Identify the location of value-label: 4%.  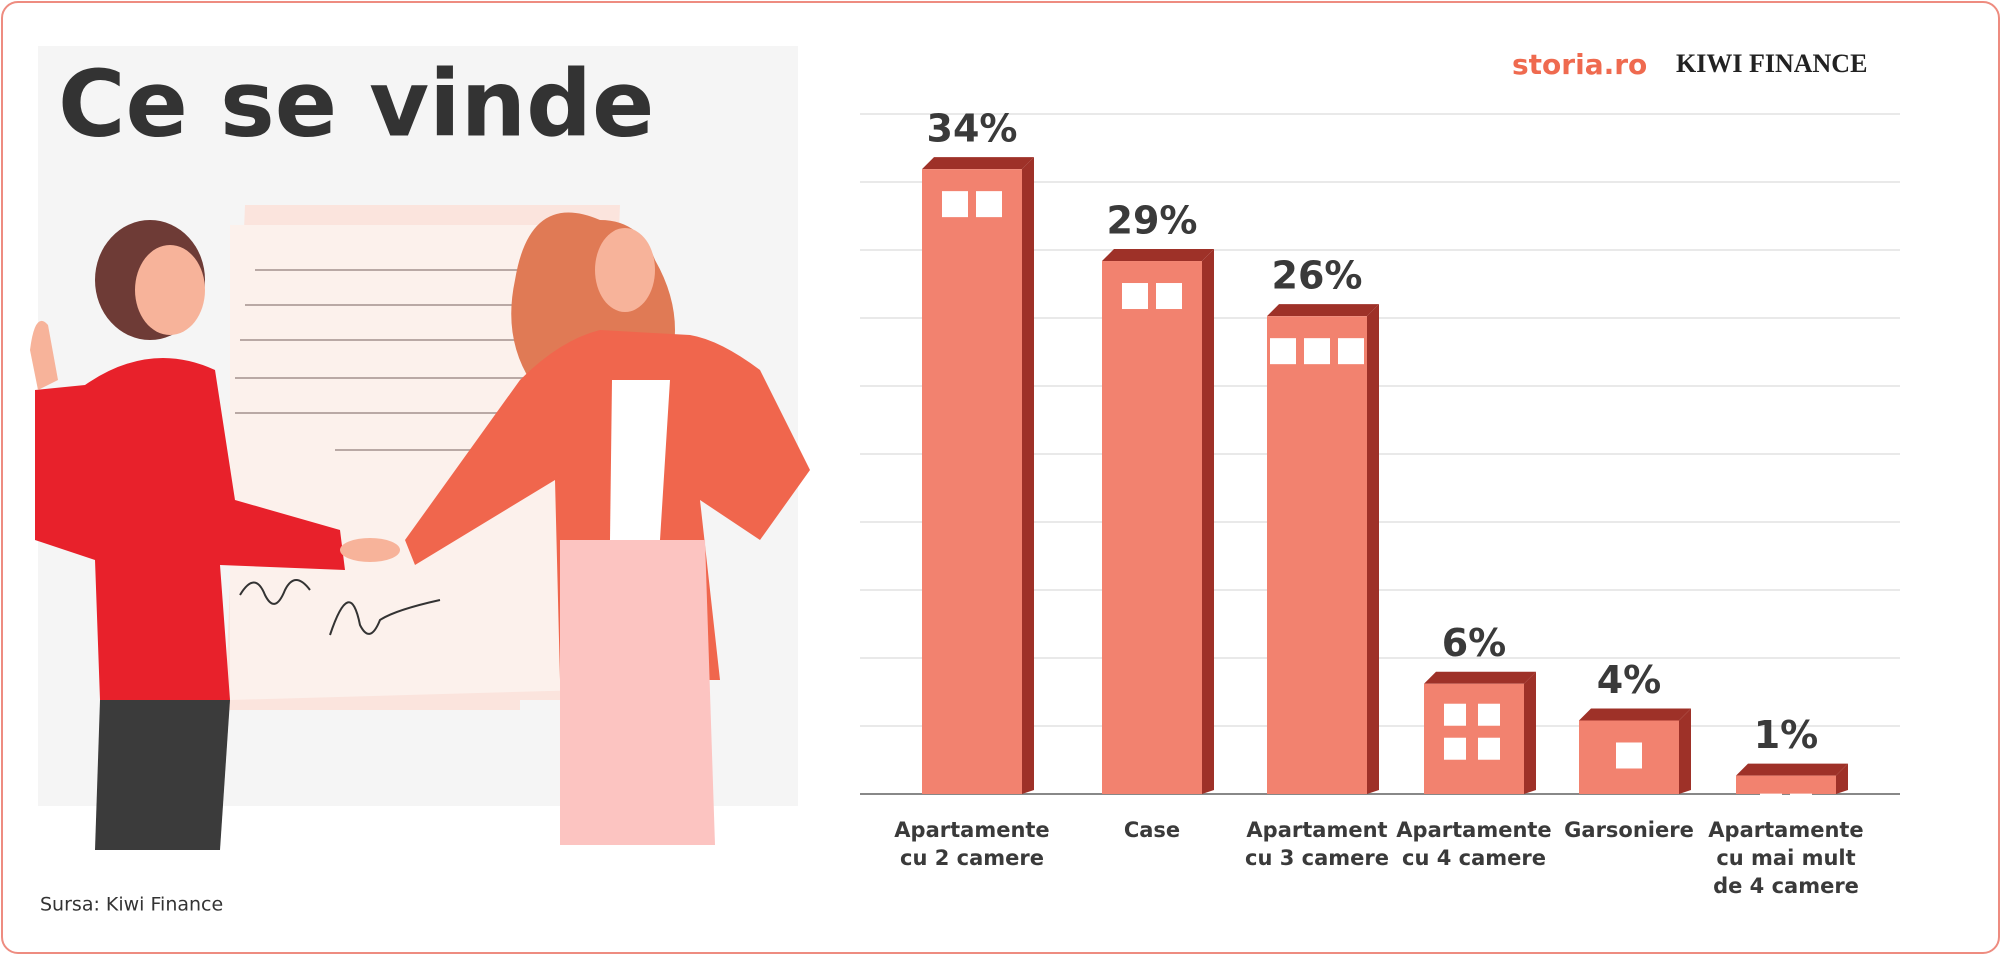
(1629, 680).